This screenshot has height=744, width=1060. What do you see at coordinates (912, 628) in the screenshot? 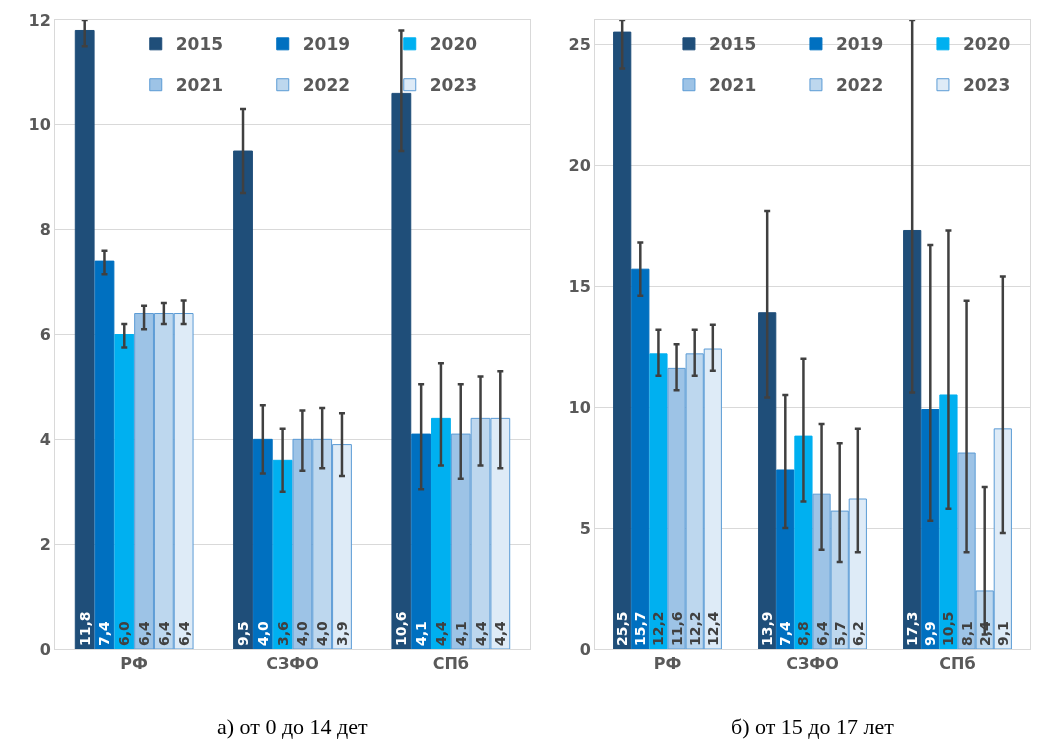
I see `data-label: 17,3` at bounding box center [912, 628].